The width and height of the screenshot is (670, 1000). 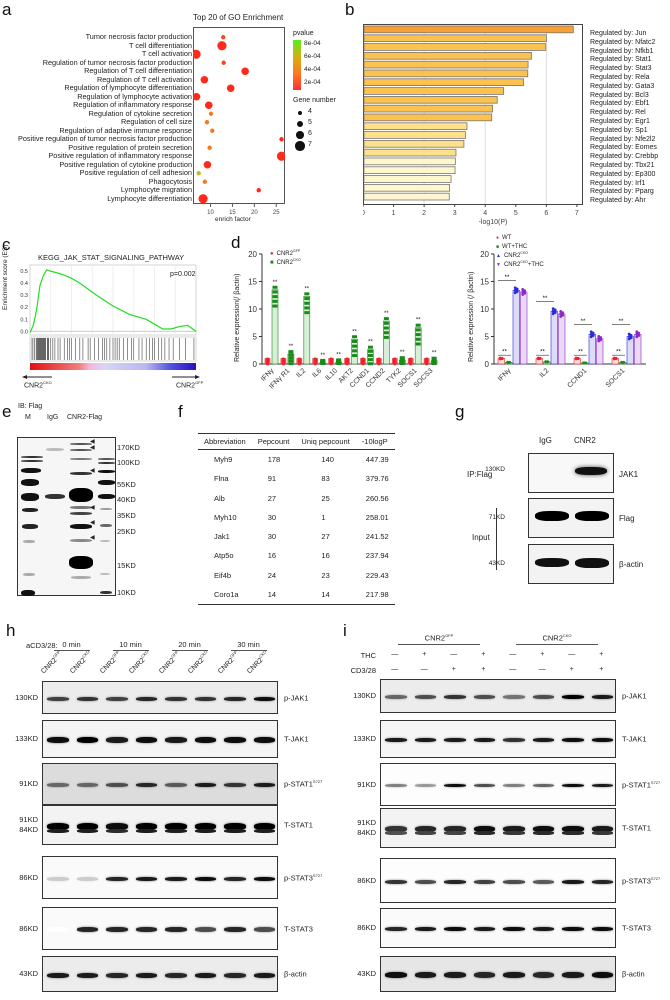 What do you see at coordinates (368, 655) in the screenshot?
I see `condition-label: THC` at bounding box center [368, 655].